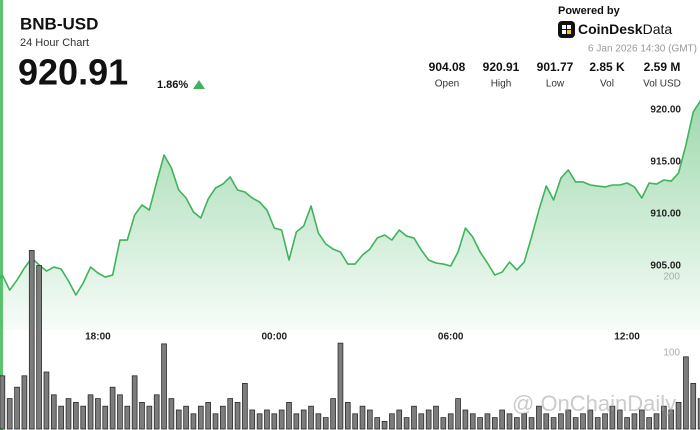  I want to click on price: 920.91, so click(73, 72).